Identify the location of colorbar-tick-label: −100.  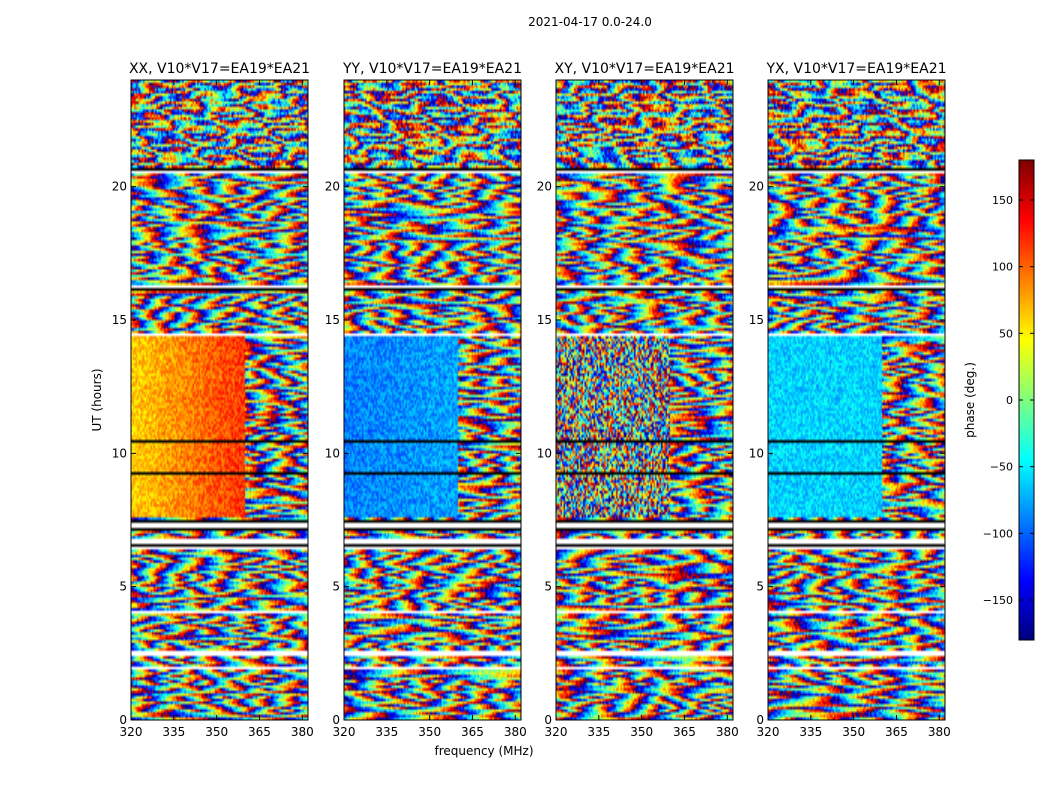
(998, 533).